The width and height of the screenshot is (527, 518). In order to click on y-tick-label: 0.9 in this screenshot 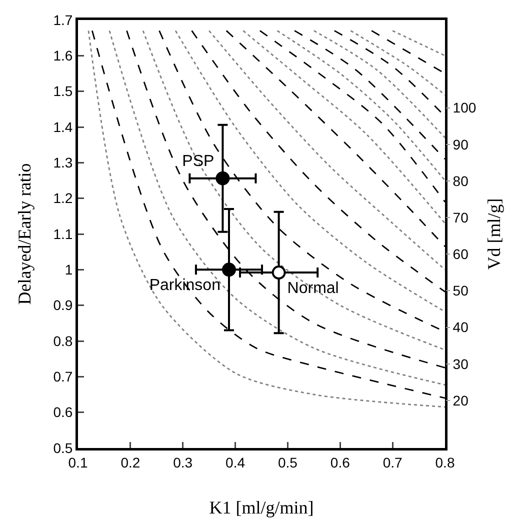, I will do `click(63, 305)`.